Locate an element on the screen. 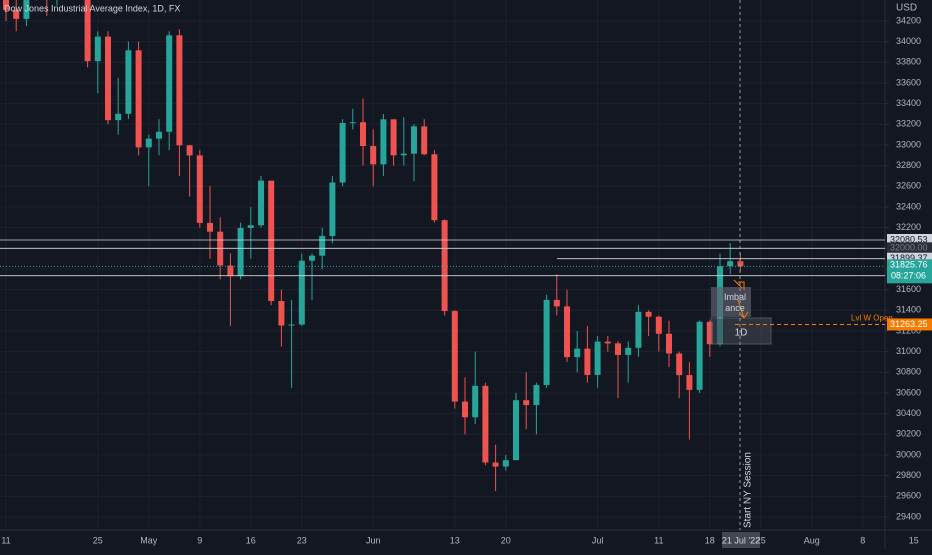 The height and width of the screenshot is (555, 932). level-label: 31899.37 is located at coordinates (909, 258).